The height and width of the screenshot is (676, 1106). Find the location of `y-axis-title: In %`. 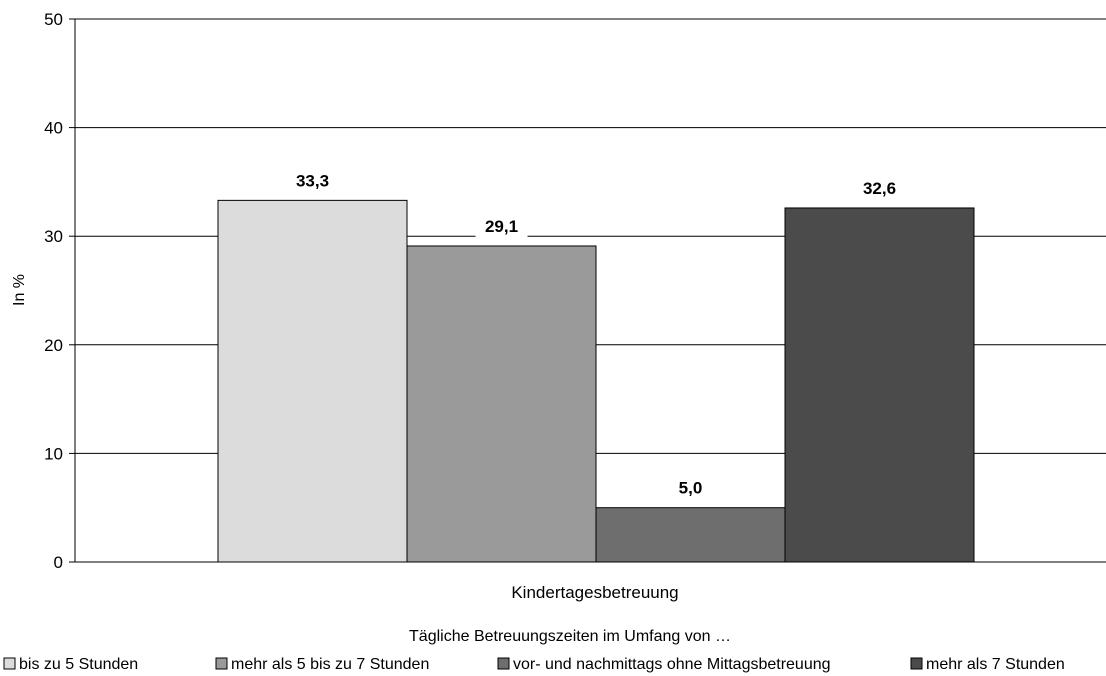

y-axis-title: In % is located at coordinates (19, 290).